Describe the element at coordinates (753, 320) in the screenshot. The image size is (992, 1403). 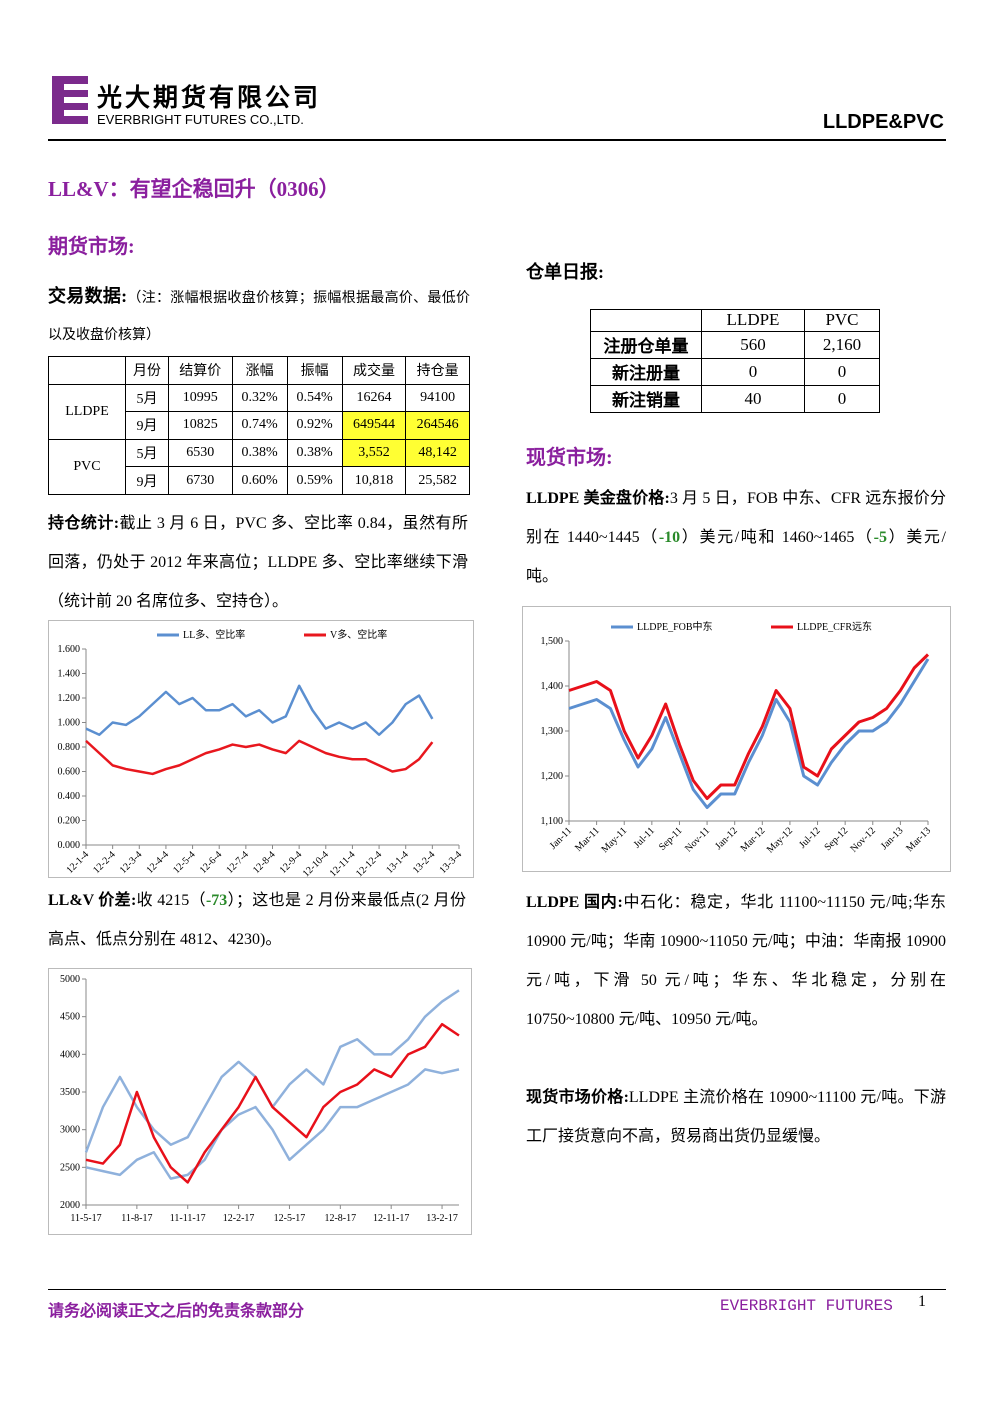
I see `header-cell: LLDPE` at that location.